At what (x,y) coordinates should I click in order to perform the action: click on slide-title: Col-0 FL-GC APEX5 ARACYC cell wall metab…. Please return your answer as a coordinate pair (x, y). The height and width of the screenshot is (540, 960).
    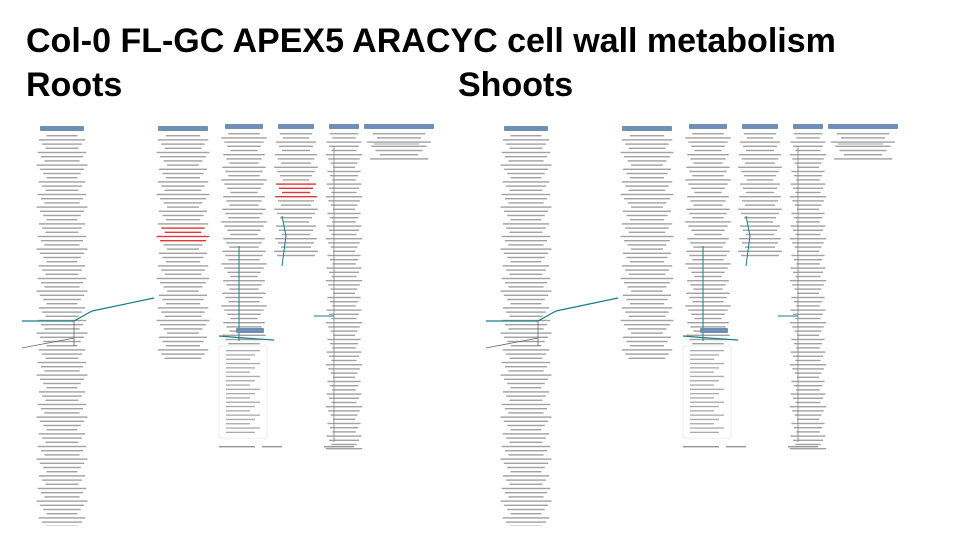
    Looking at the image, I should click on (431, 41).